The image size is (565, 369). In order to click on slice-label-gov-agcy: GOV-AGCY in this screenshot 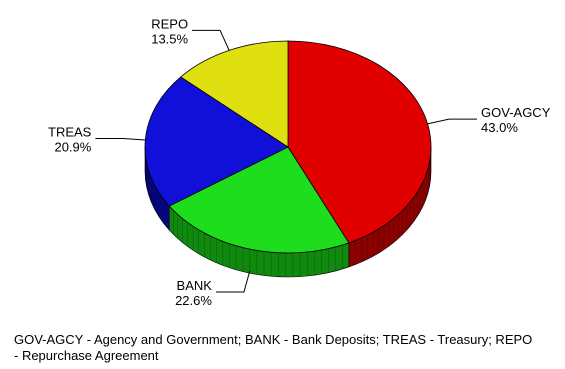, I will do `click(516, 112)`.